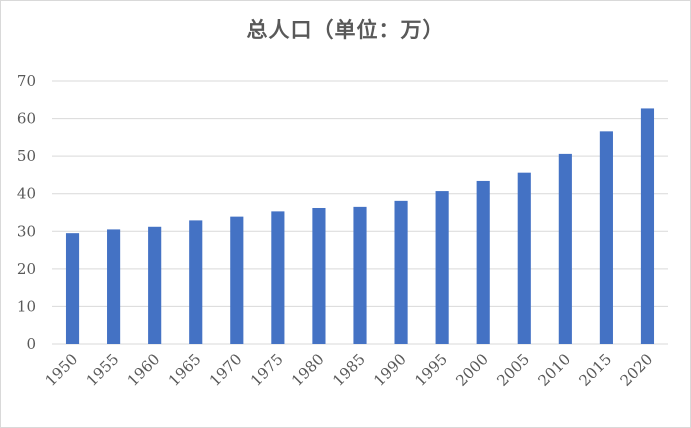 Image resolution: width=691 pixels, height=428 pixels. Describe the element at coordinates (31, 344) in the screenshot. I see `y-tick-label: 0` at that location.